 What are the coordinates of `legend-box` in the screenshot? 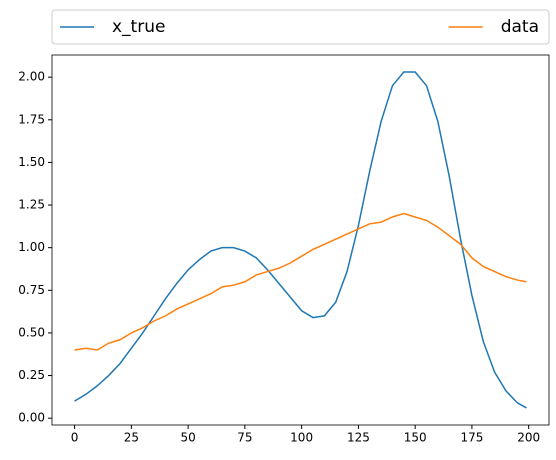 It's located at (300, 27).